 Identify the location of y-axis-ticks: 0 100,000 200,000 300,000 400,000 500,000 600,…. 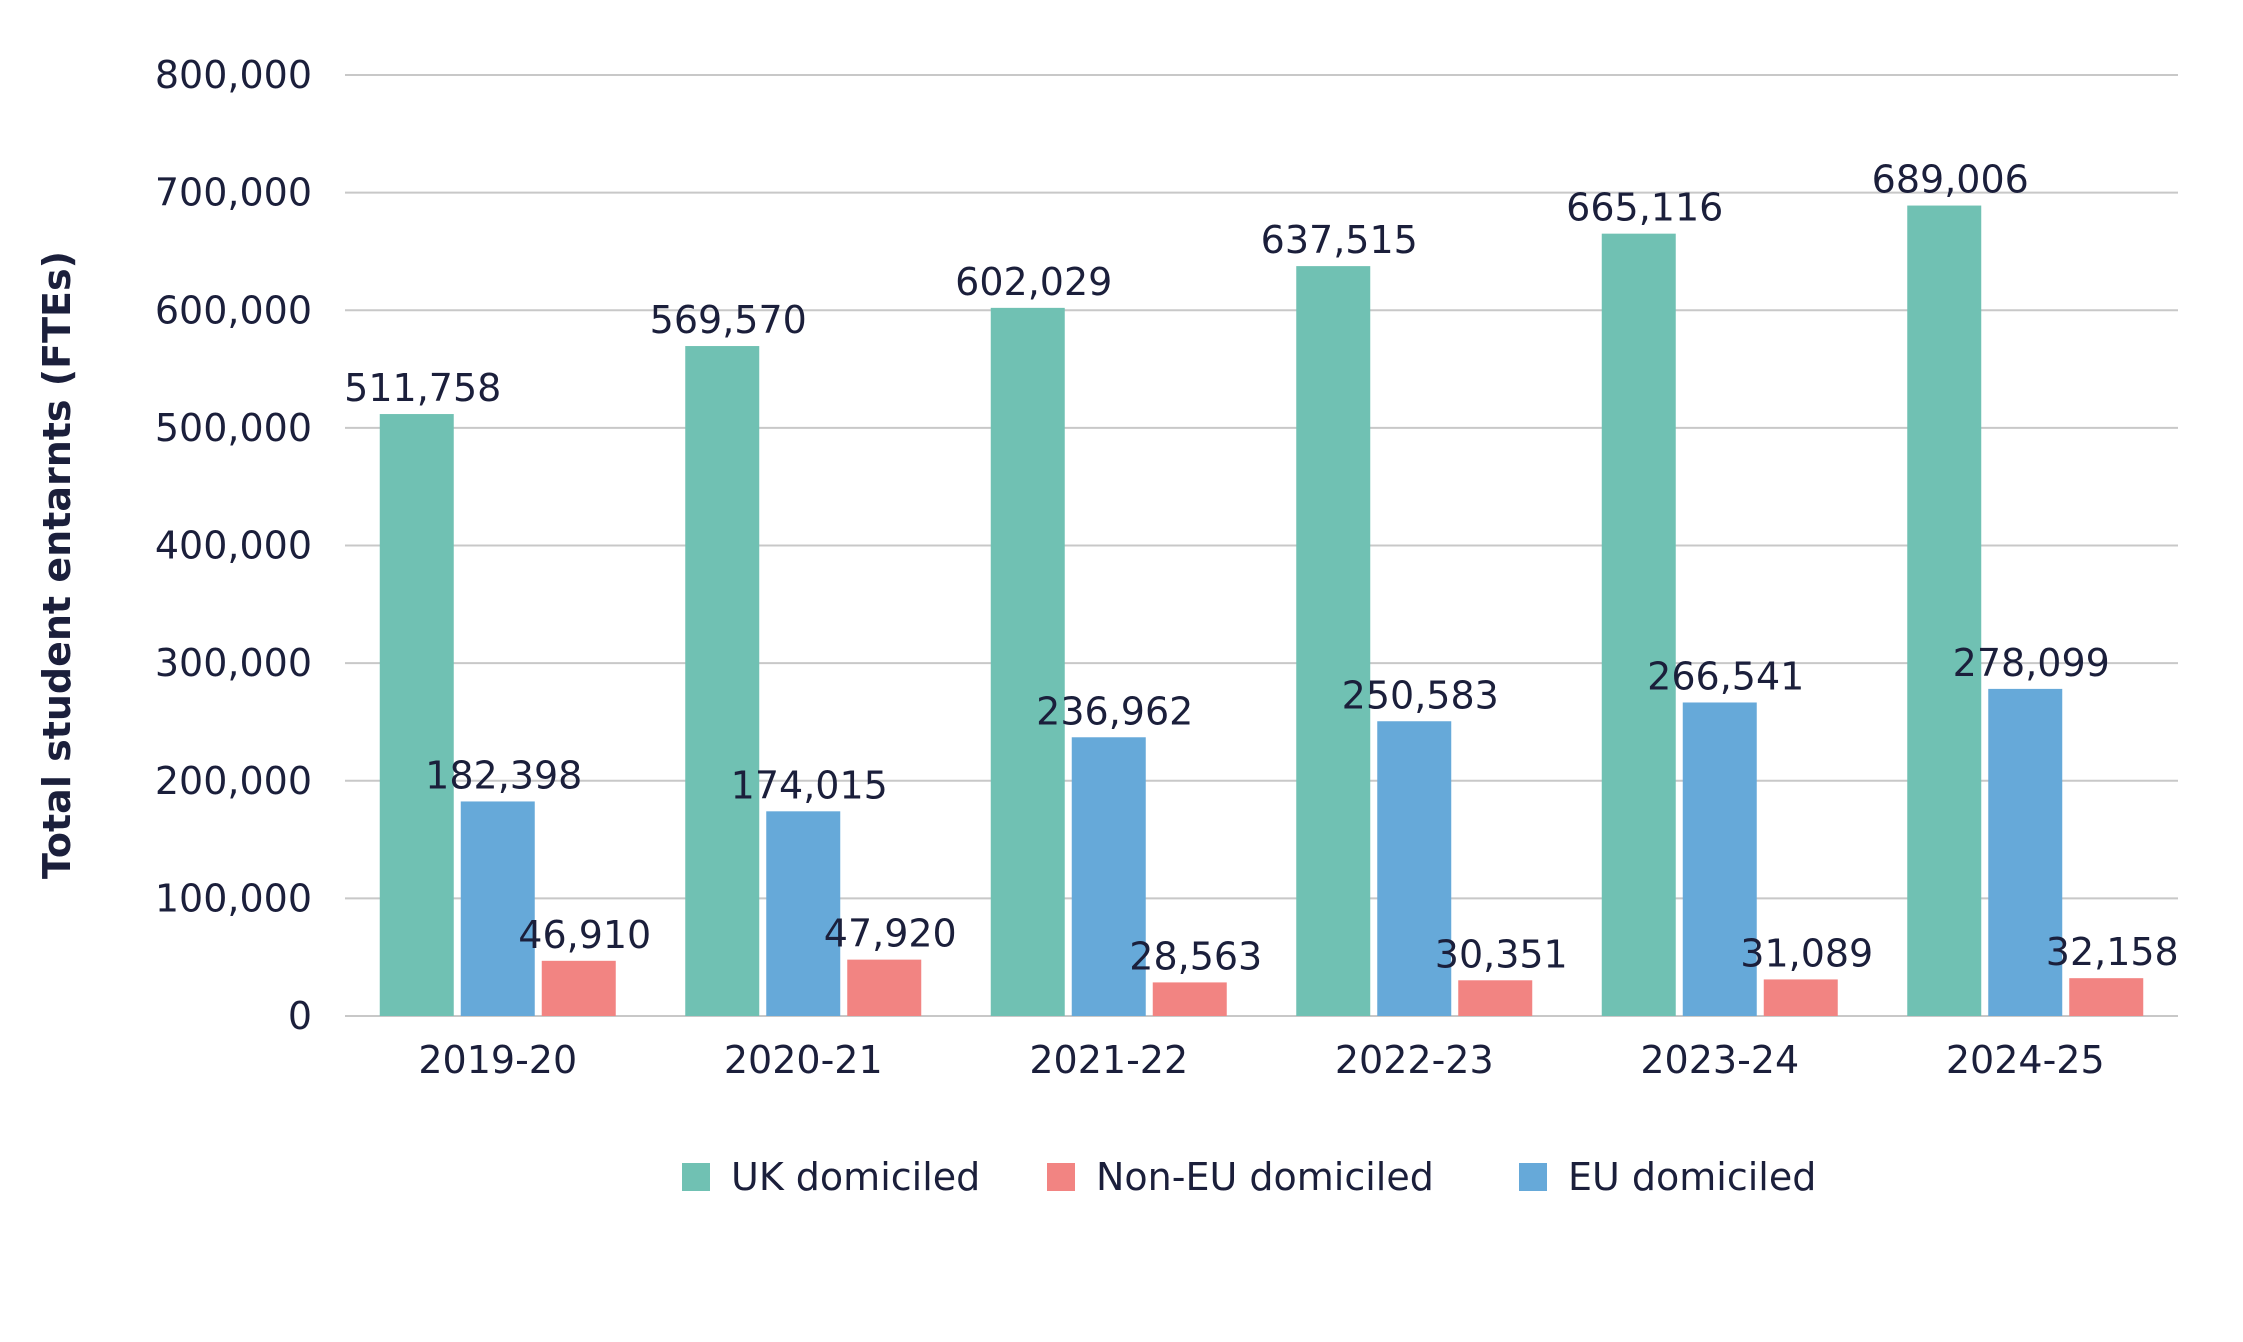
(233, 545).